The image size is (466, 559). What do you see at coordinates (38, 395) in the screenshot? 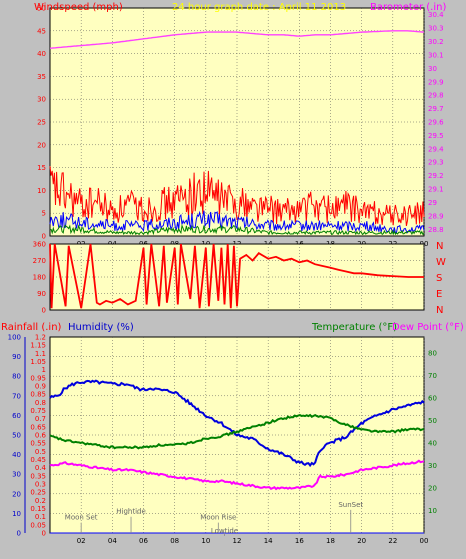
I see `rainfall-tick-label: 0.85` at bounding box center [38, 395].